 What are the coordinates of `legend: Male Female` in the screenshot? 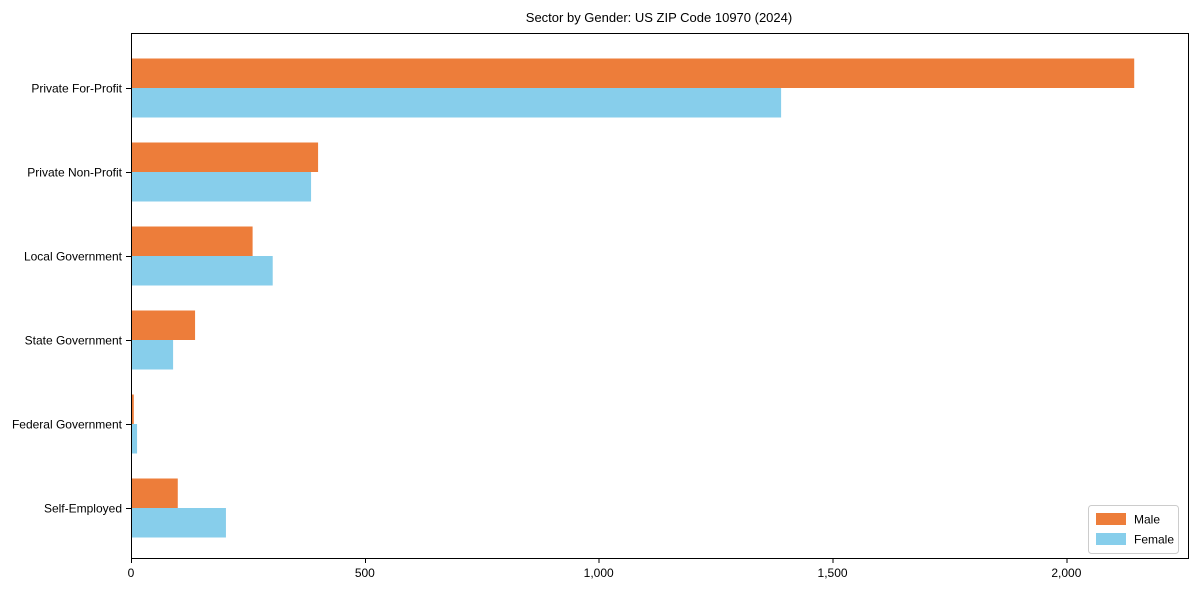 It's located at (1133, 529).